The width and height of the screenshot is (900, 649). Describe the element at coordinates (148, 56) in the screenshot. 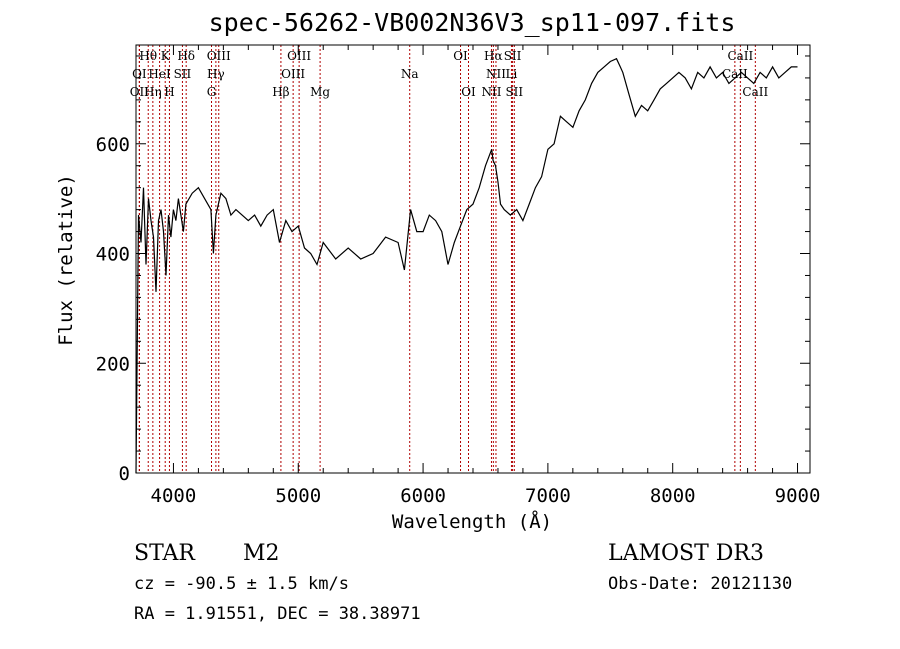

I see `spectral-line-label: Hθ` at that location.